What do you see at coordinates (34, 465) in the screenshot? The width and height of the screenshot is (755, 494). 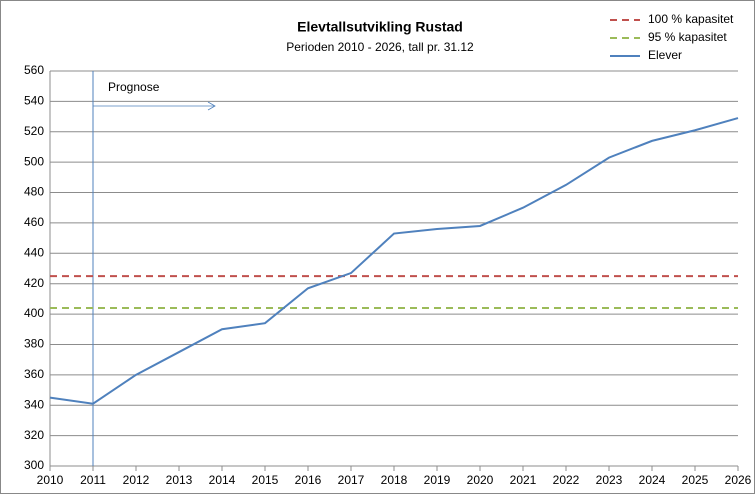 I see `y-tick-label: 300` at bounding box center [34, 465].